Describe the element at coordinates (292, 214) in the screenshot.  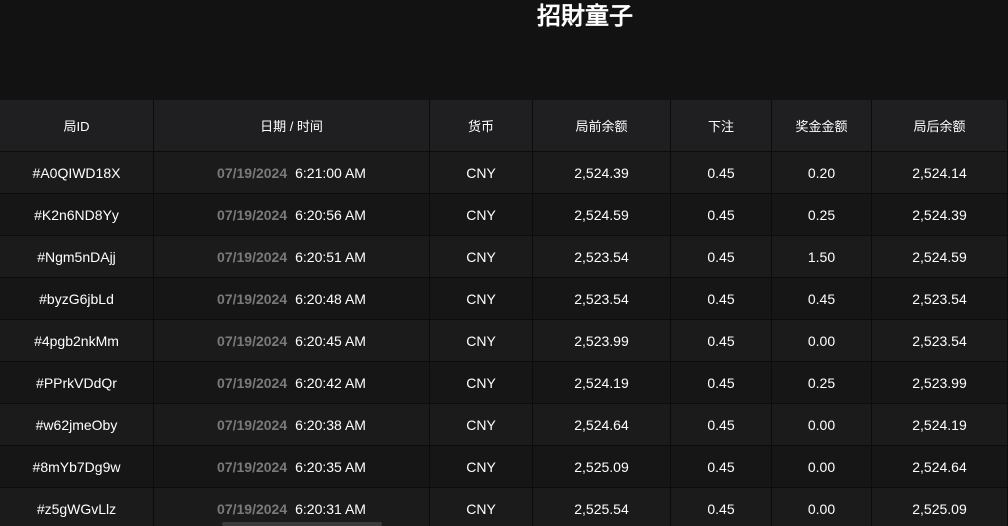
I see `datetime-cell: 07/19/2024 6:20:56 AM` at that location.